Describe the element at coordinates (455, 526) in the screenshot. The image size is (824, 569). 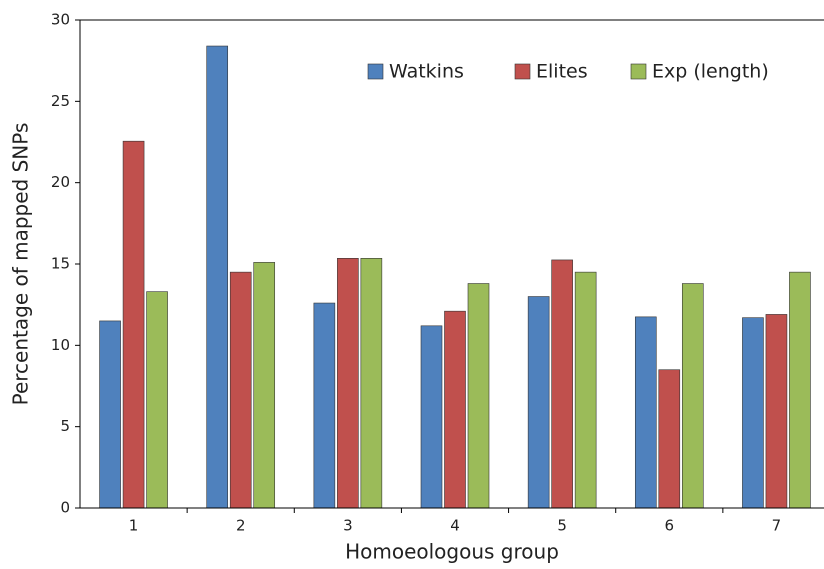
I see `x-tick-label: 4` at that location.